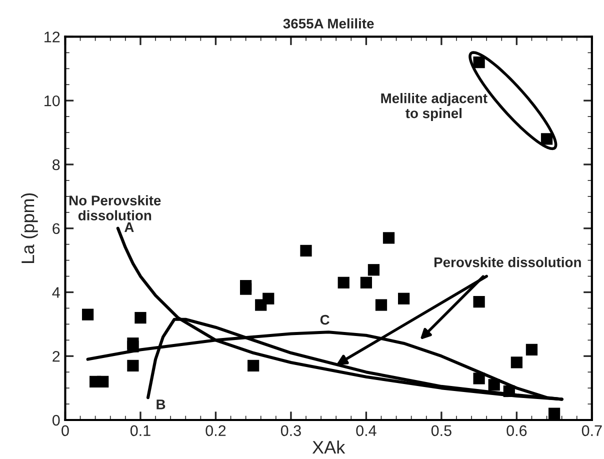 This screenshot has width=604, height=459. What do you see at coordinates (592, 430) in the screenshot?
I see `x-tick-label: 0.7` at bounding box center [592, 430].